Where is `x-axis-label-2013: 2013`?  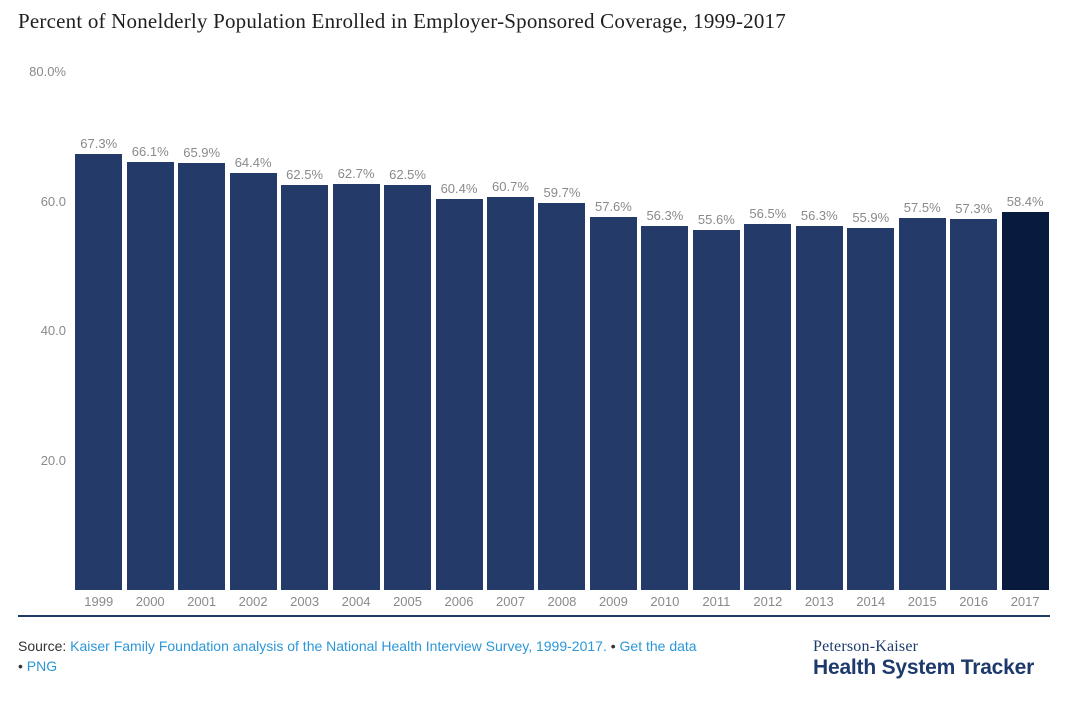 x-axis-label-2013: 2013 is located at coordinates (819, 601).